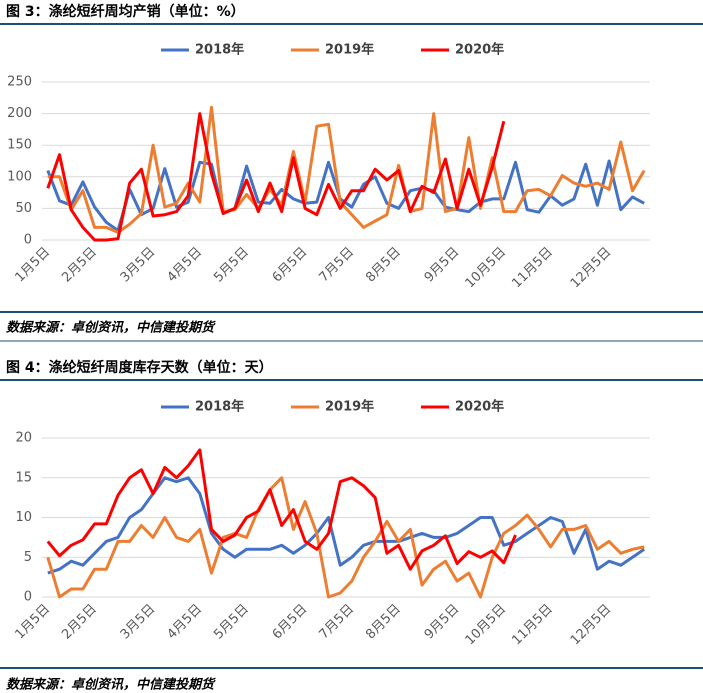 Image resolution: width=703 pixels, height=693 pixels. I want to click on y-tick-label: 20, so click(23, 438).